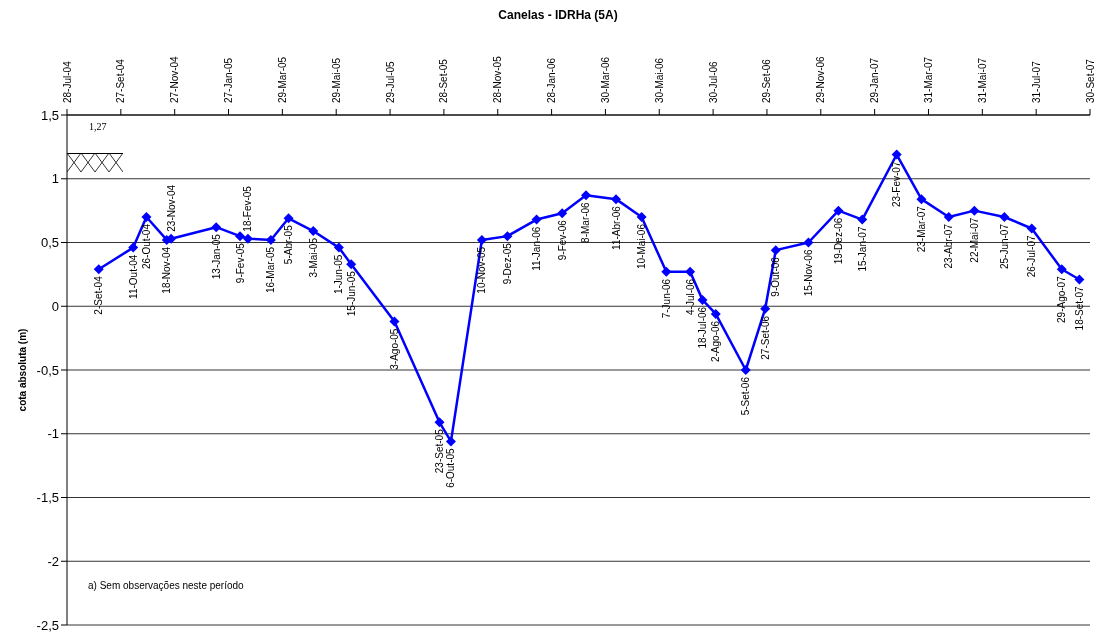 This screenshot has height=634, width=1106. Describe the element at coordinates (229, 80) in the screenshot. I see `x-tick-label: 27-Jan-05` at that location.